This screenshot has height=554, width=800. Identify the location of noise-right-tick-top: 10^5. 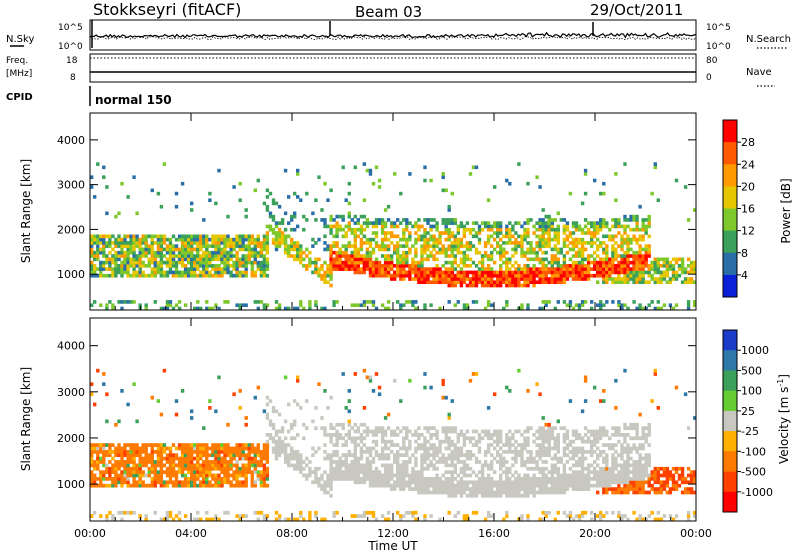
(718, 28).